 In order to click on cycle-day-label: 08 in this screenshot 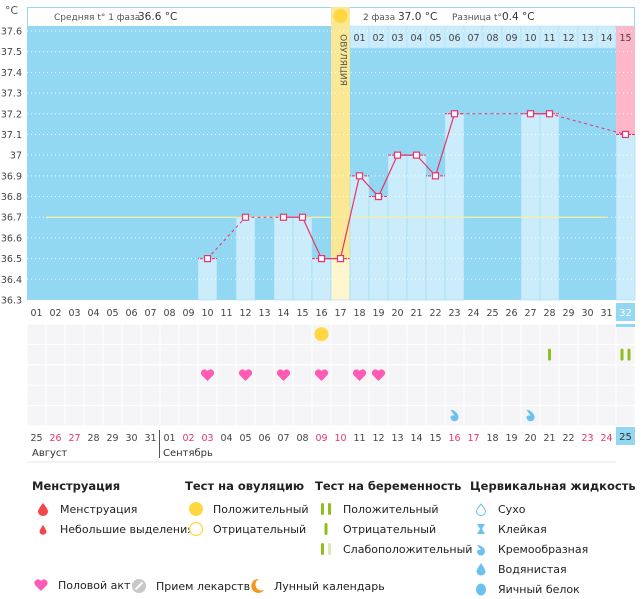, I will do `click(169, 313)`.